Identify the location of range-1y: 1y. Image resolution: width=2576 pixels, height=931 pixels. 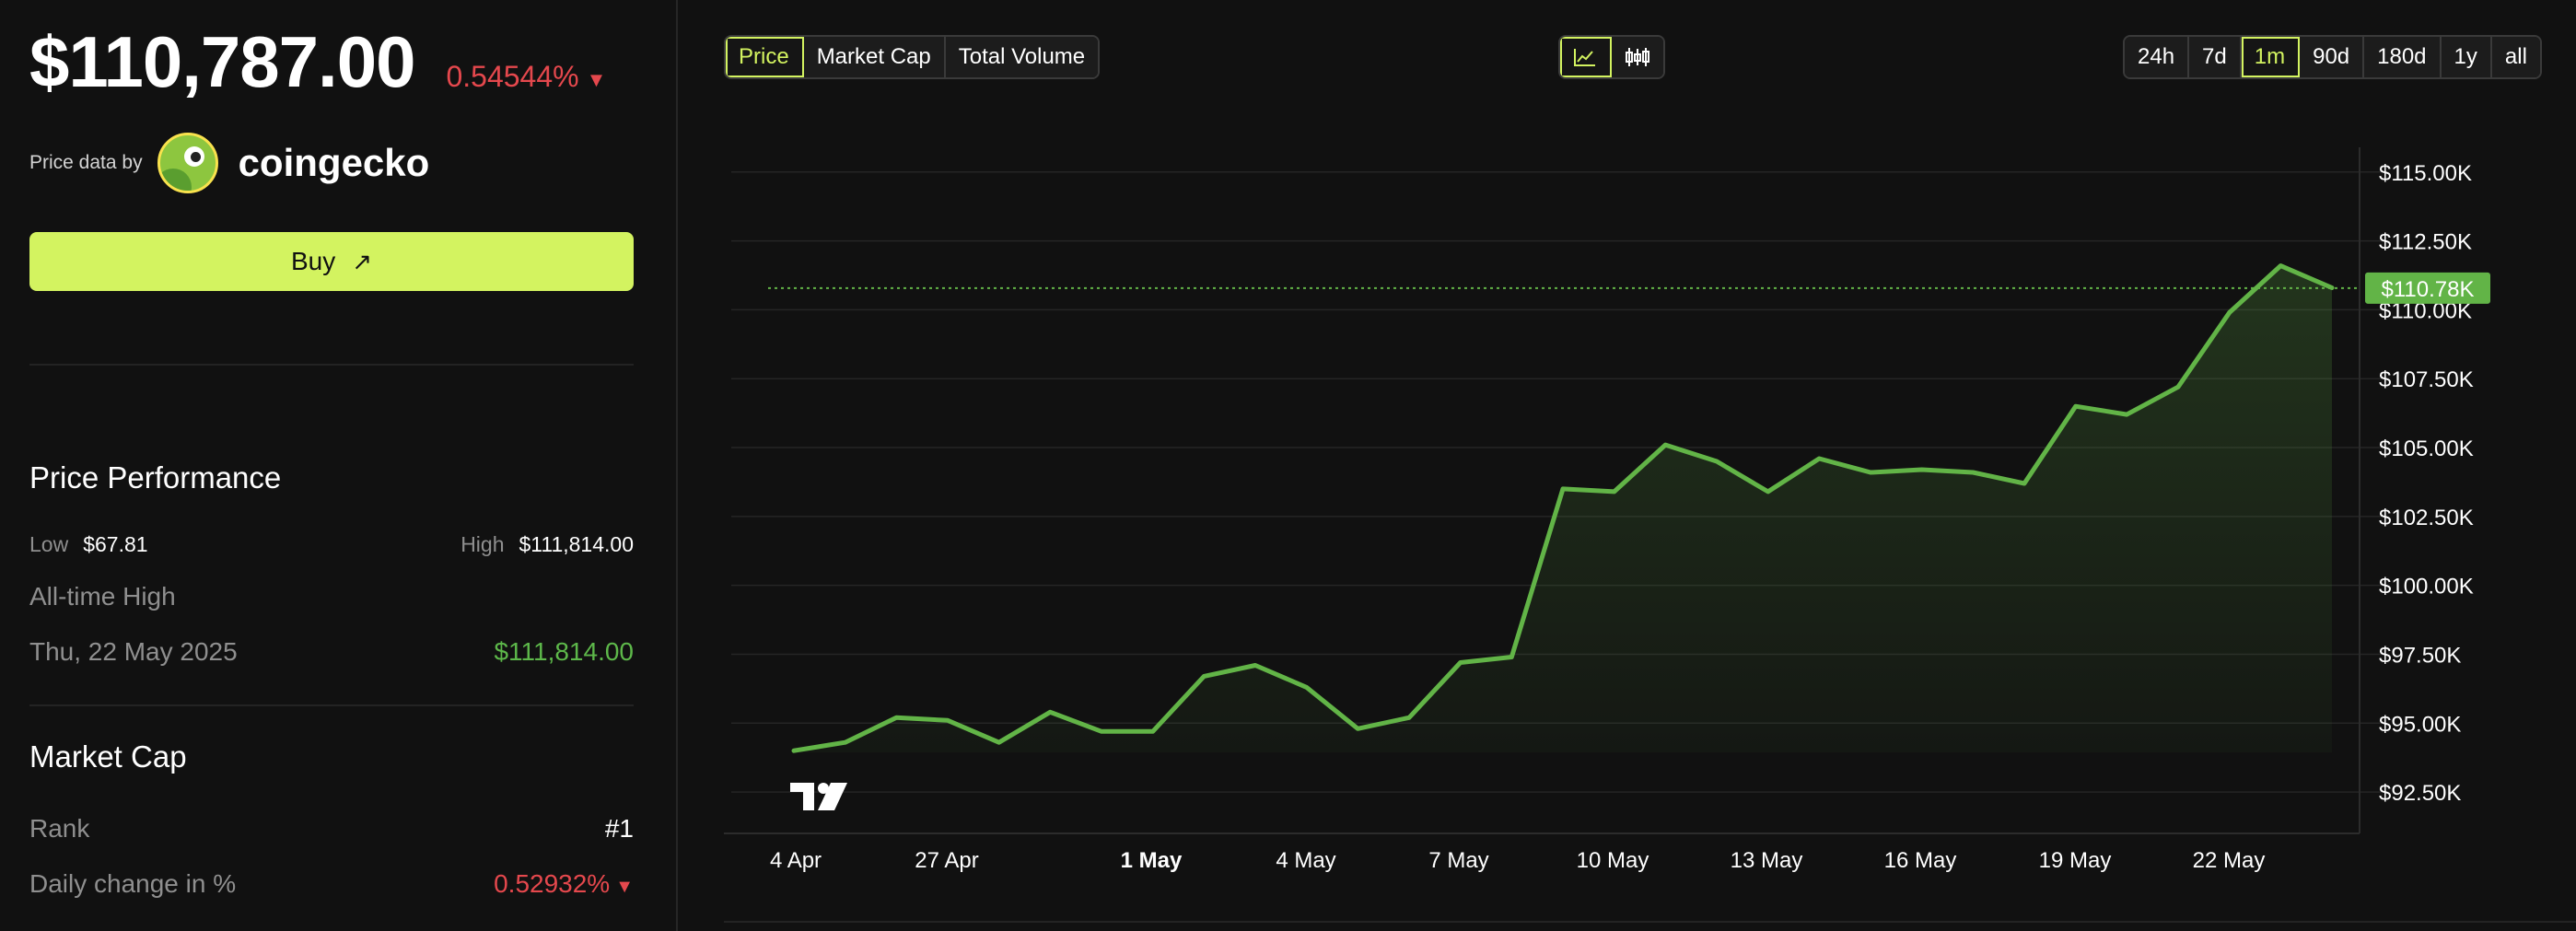
(2466, 57).